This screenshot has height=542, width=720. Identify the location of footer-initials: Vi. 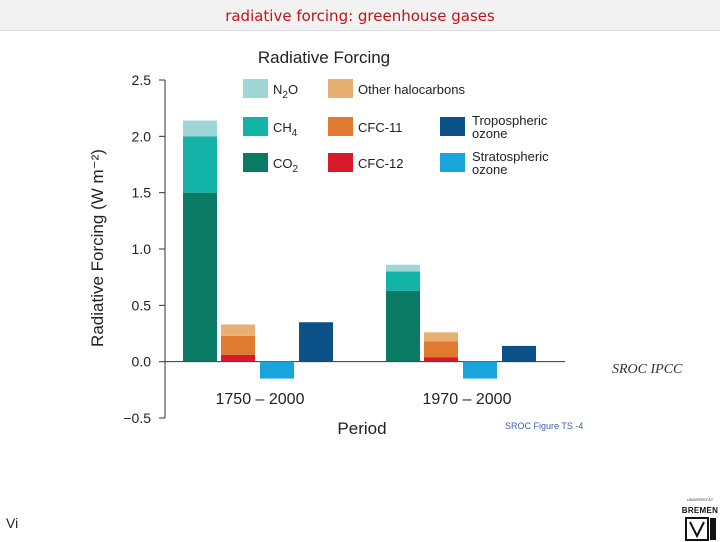
(12, 523).